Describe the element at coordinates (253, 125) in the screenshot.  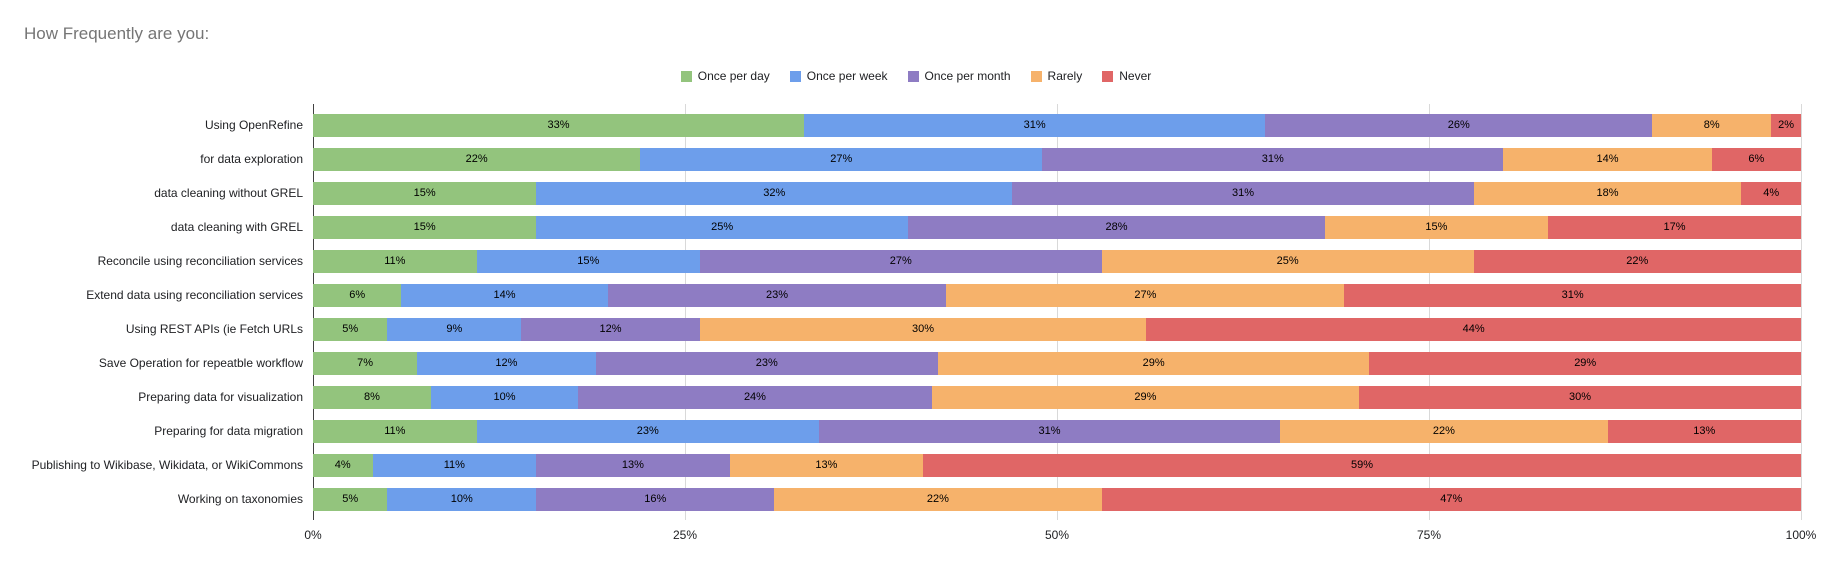
I see `category-label: Using OpenRefine` at that location.